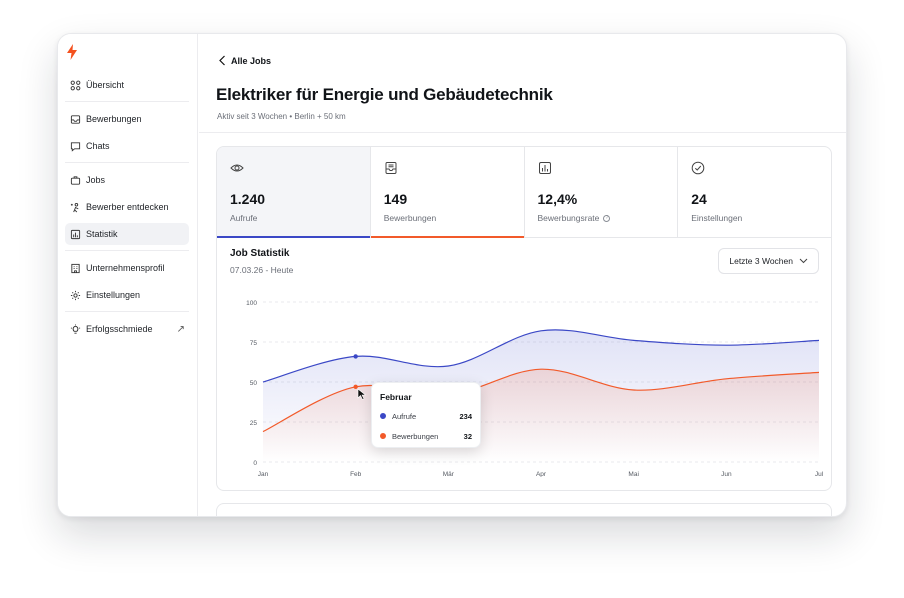  I want to click on y-tick-label: 0, so click(255, 463).